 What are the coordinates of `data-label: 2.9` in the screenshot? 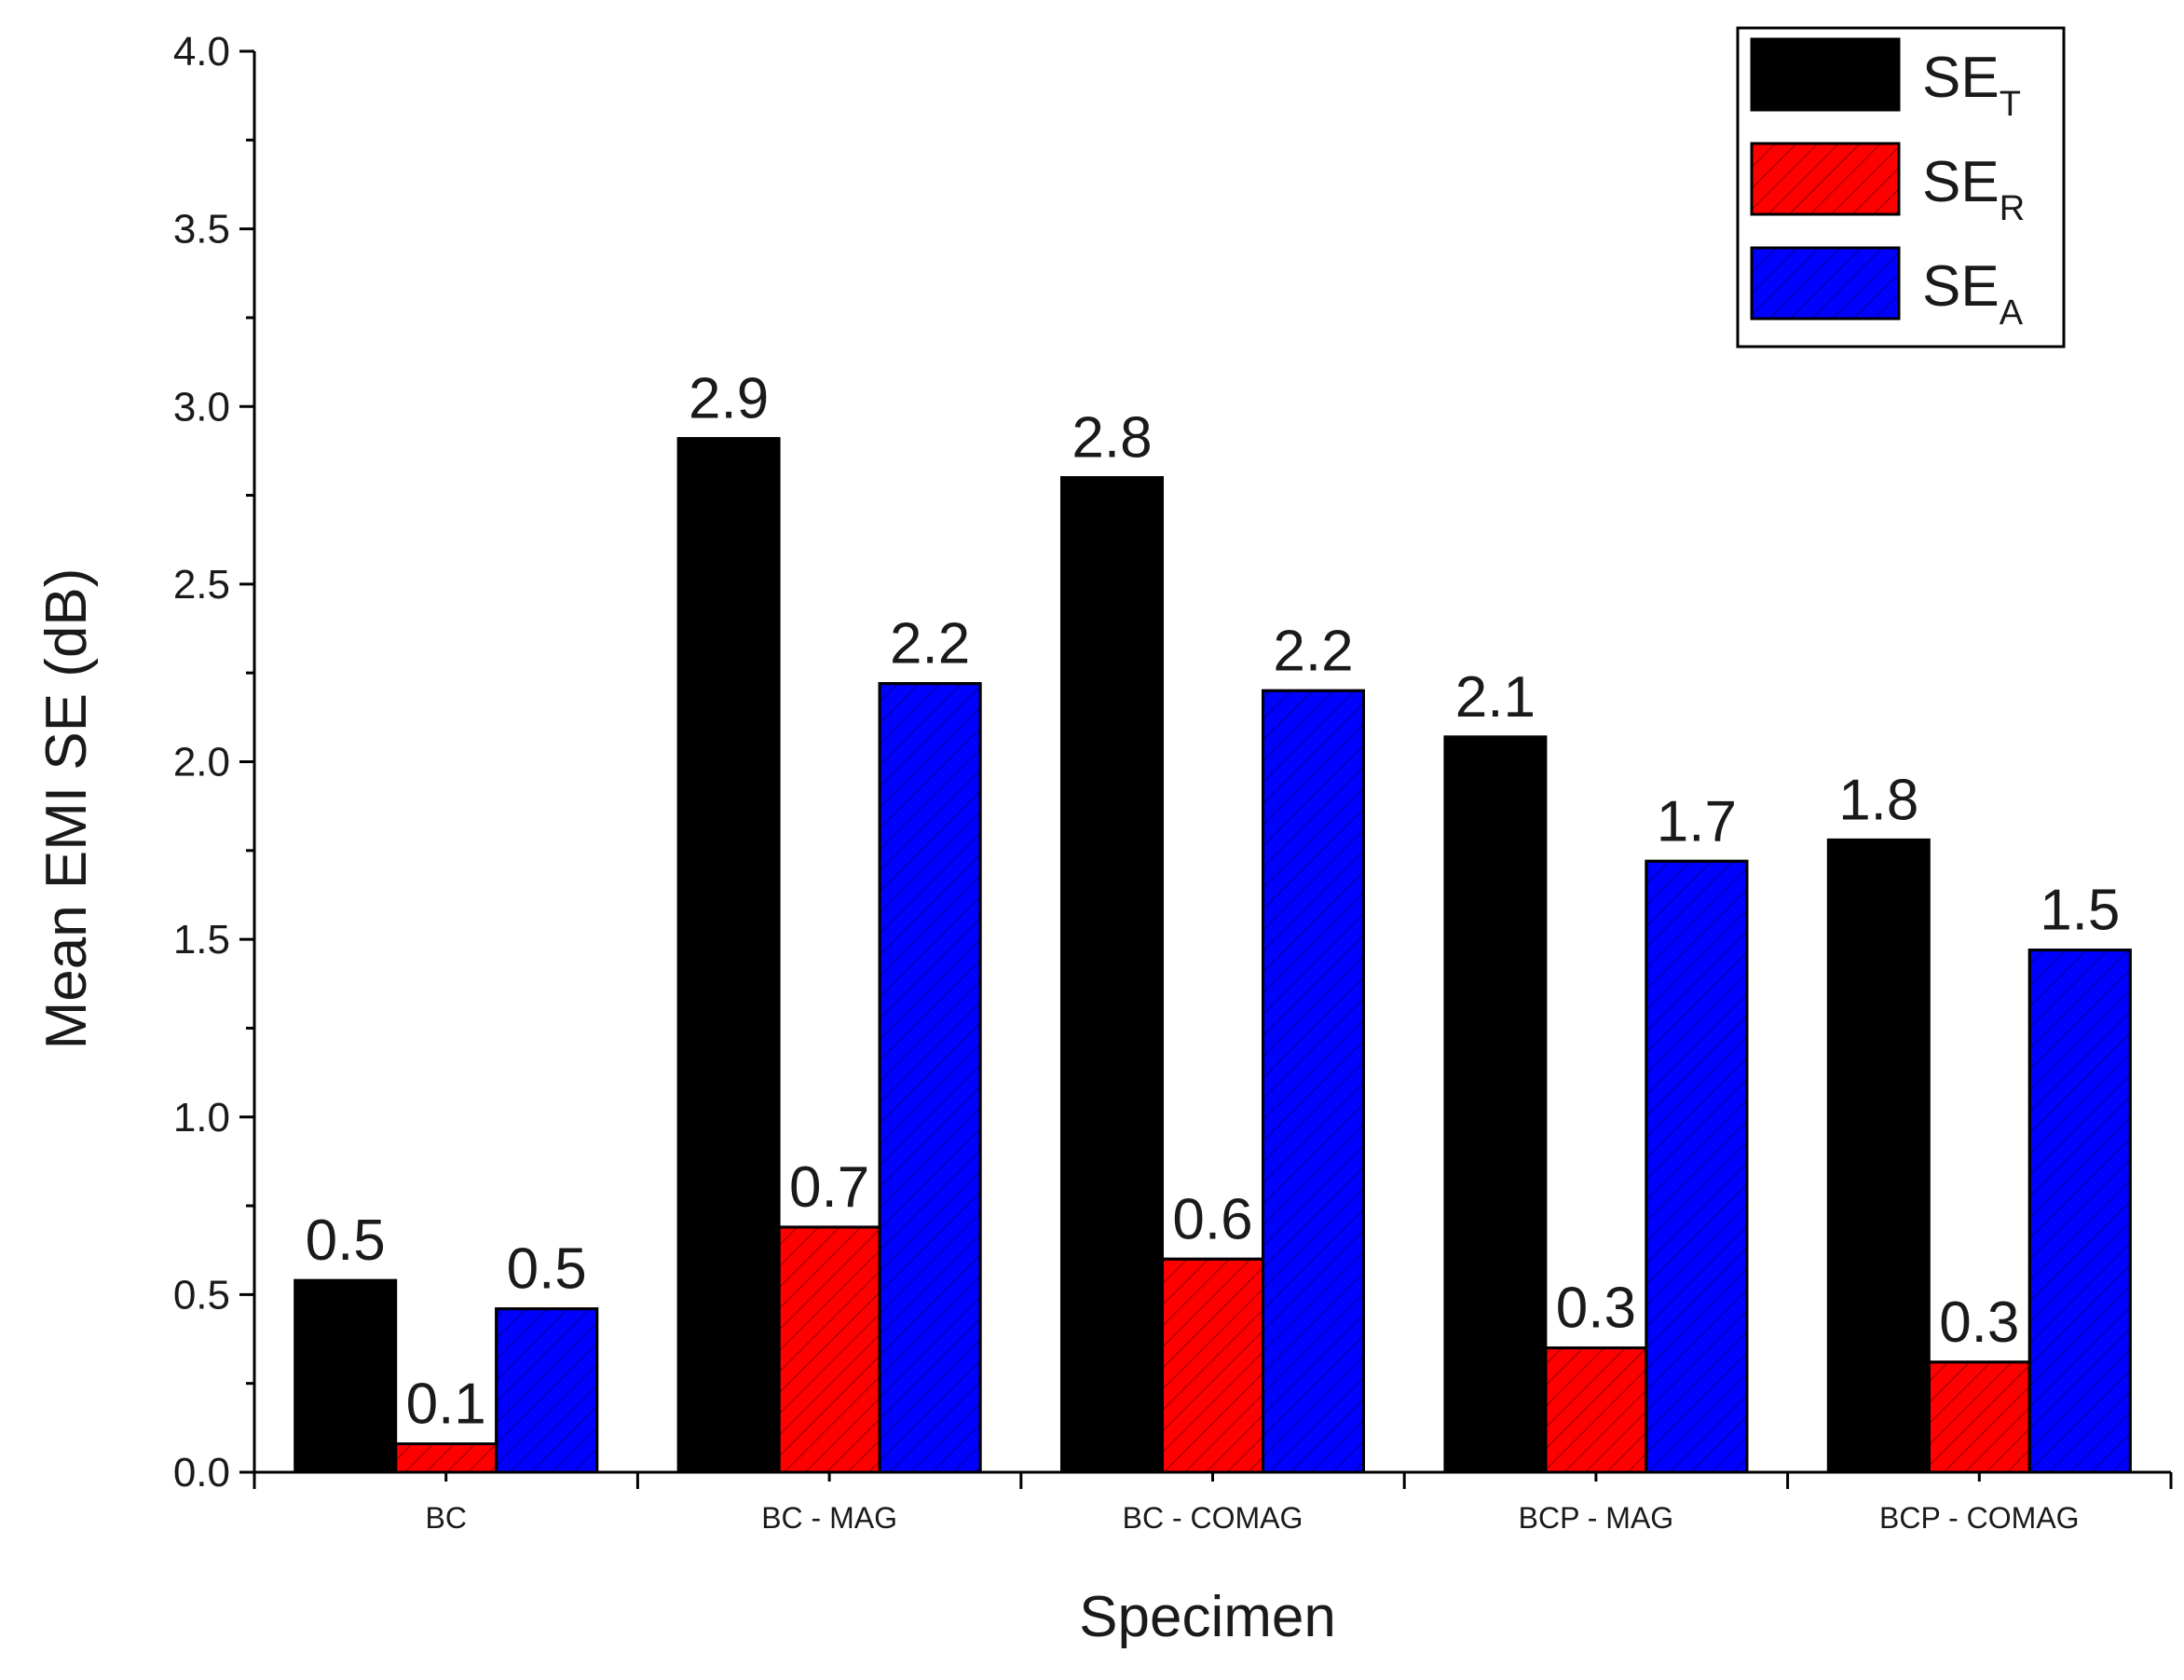 It's located at (729, 399).